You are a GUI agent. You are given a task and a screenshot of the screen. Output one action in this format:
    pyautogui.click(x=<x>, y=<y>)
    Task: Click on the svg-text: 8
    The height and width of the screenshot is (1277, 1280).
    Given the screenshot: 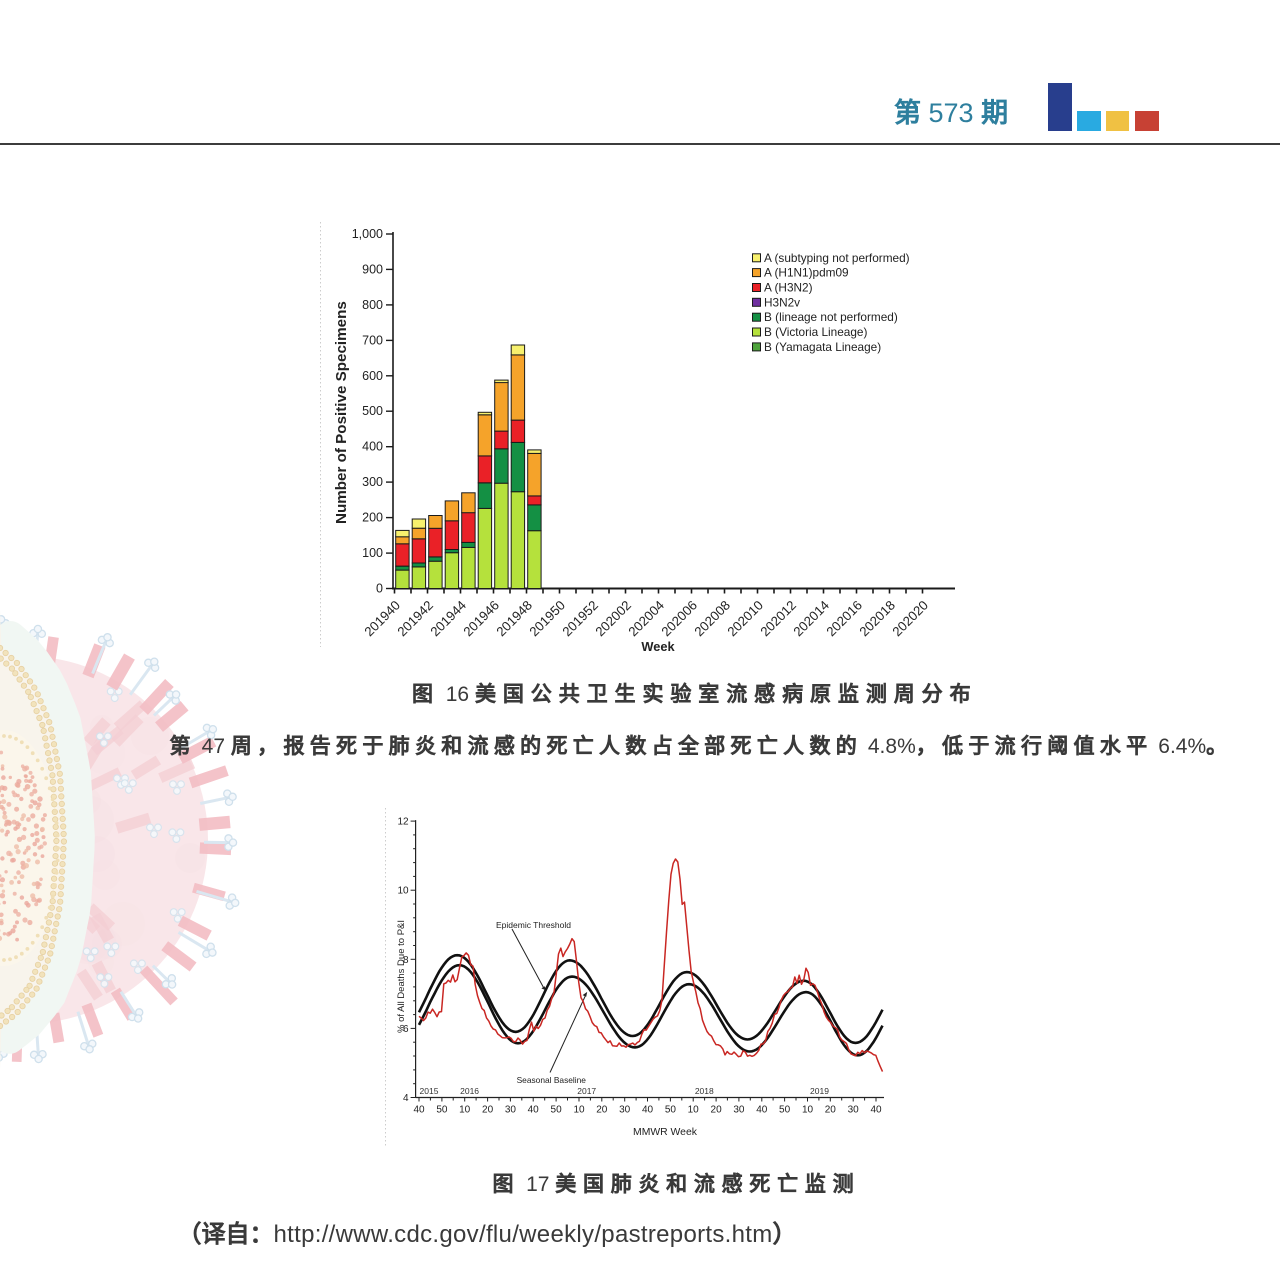 What is the action you would take?
    pyautogui.click(x=406, y=960)
    